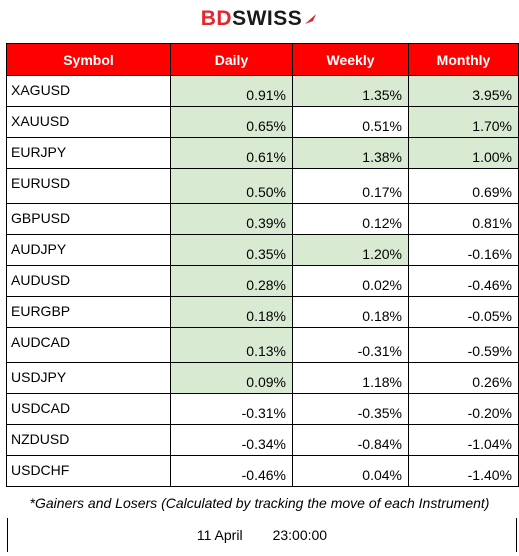 The image size is (519, 556). What do you see at coordinates (463, 250) in the screenshot?
I see `monthly-change-cell: -0.16%` at bounding box center [463, 250].